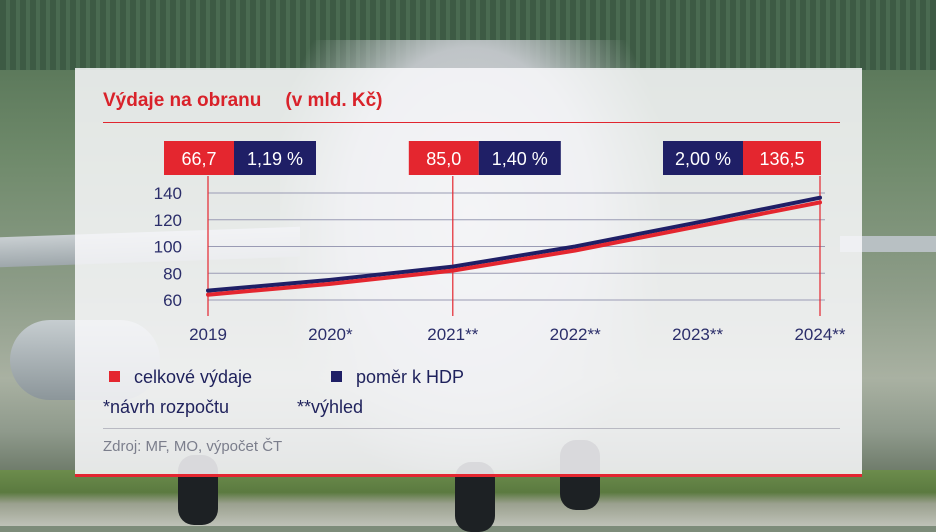 Image resolution: width=936 pixels, height=532 pixels. I want to click on x-tick-label: 2021**, so click(452, 334).